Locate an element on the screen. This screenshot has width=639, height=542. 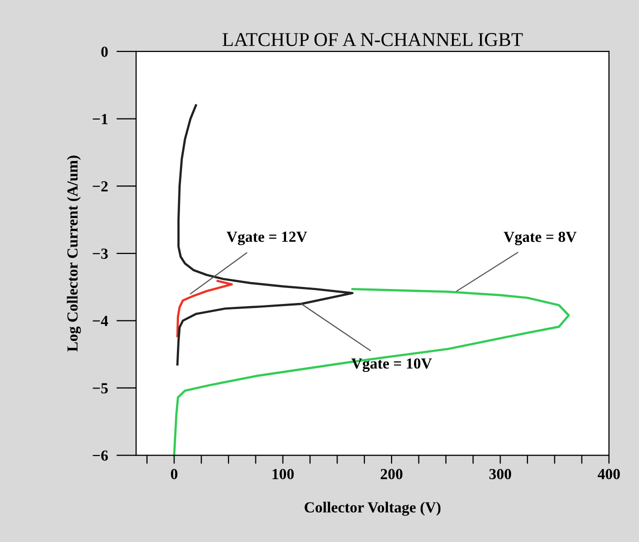
y-tick-label: −6 is located at coordinates (100, 455).